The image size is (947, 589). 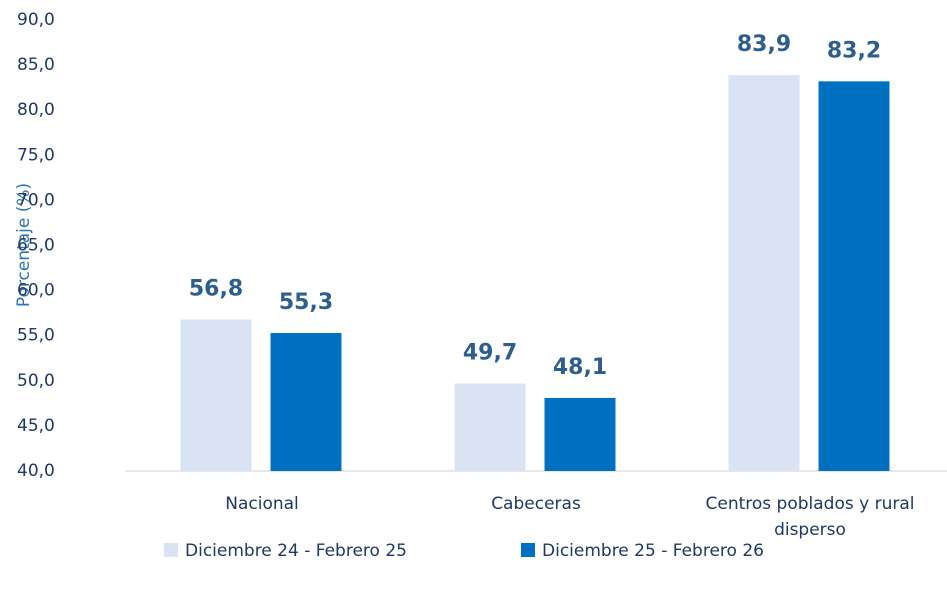 What do you see at coordinates (306, 302) in the screenshot?
I see `data-label: 55,3` at bounding box center [306, 302].